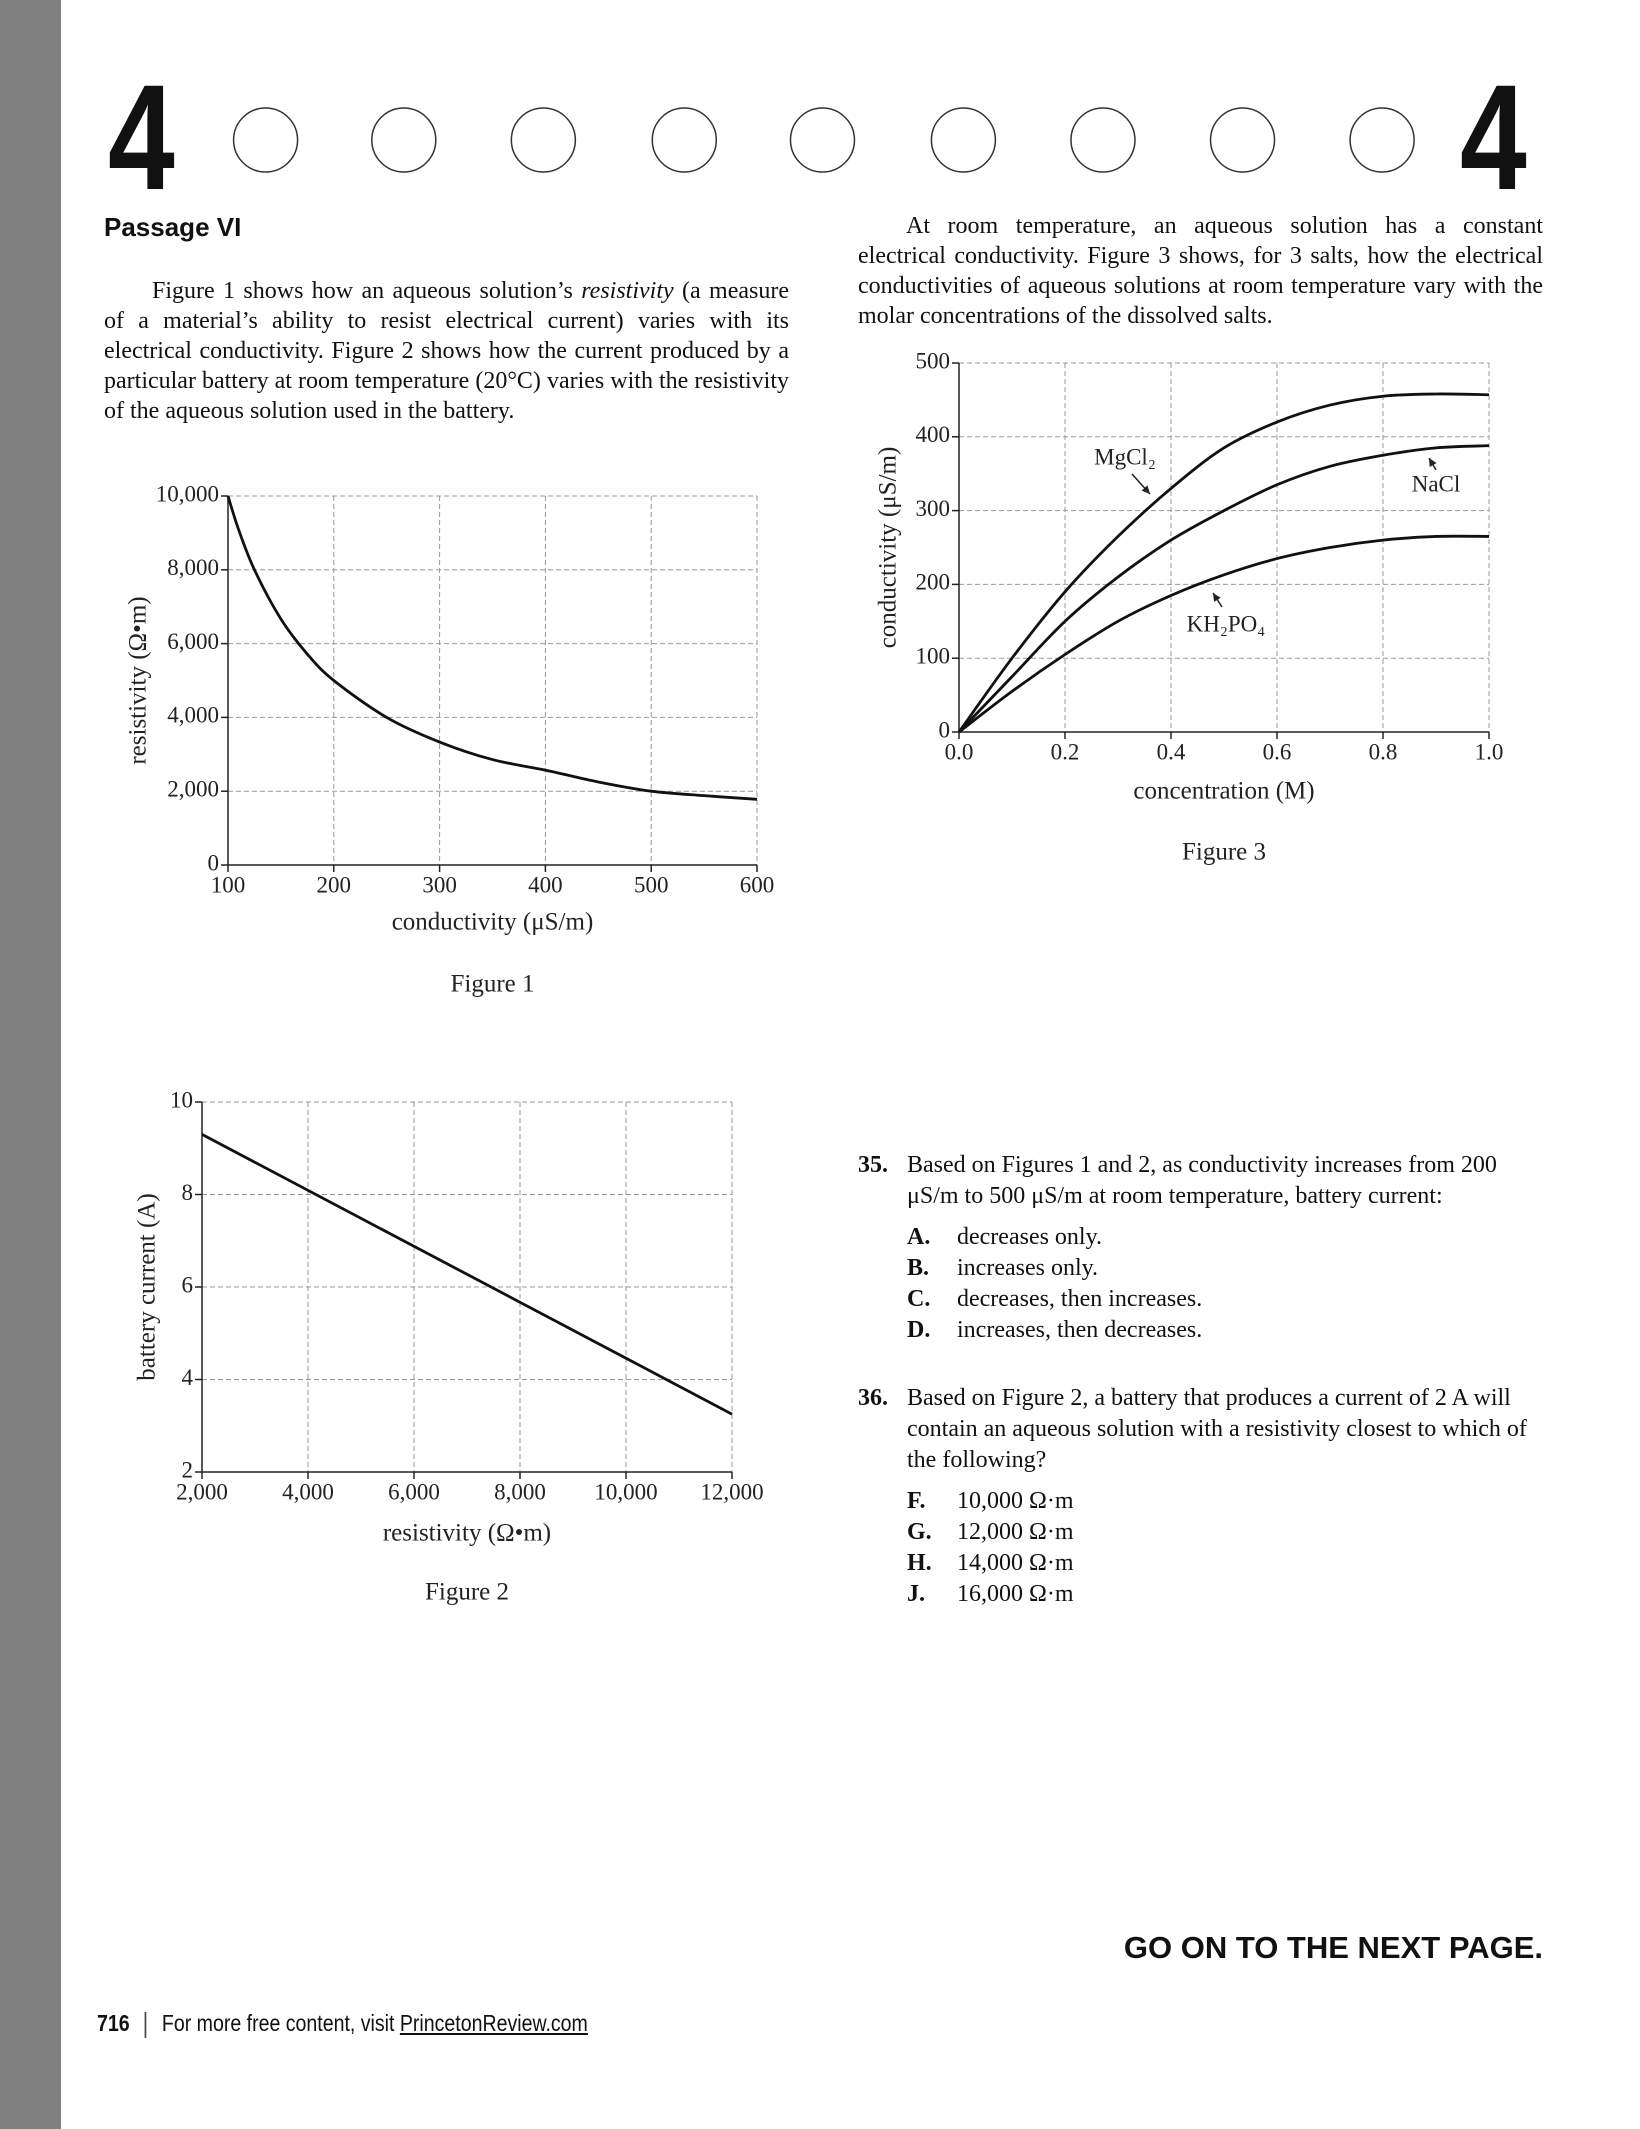 Image resolution: width=1640 pixels, height=2129 pixels. What do you see at coordinates (1227, 1501) in the screenshot?
I see `option: F. 10,000 Ω·m` at bounding box center [1227, 1501].